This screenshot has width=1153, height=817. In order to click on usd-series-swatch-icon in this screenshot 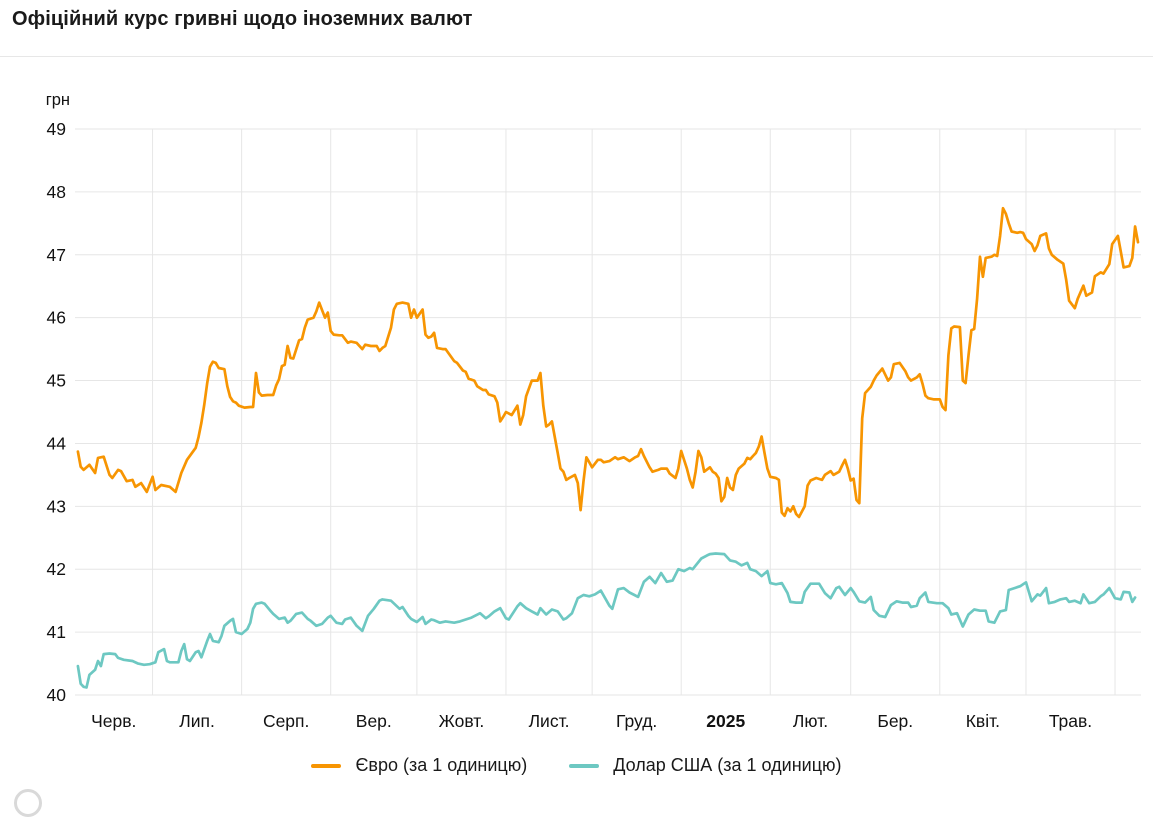, I will do `click(584, 765)`.